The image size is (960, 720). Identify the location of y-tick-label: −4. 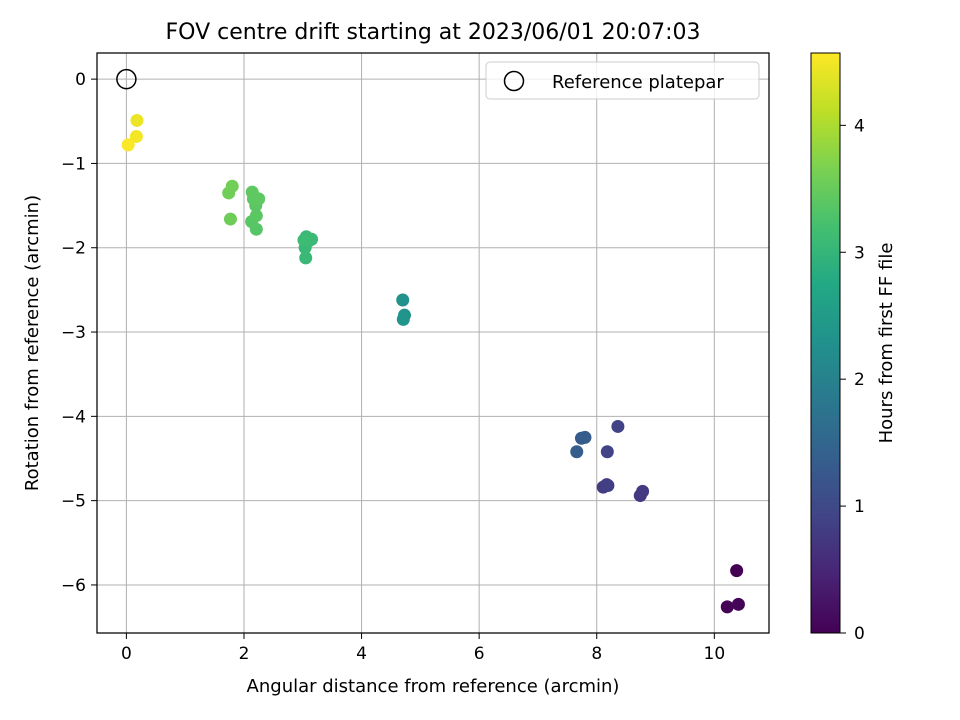
(73, 417).